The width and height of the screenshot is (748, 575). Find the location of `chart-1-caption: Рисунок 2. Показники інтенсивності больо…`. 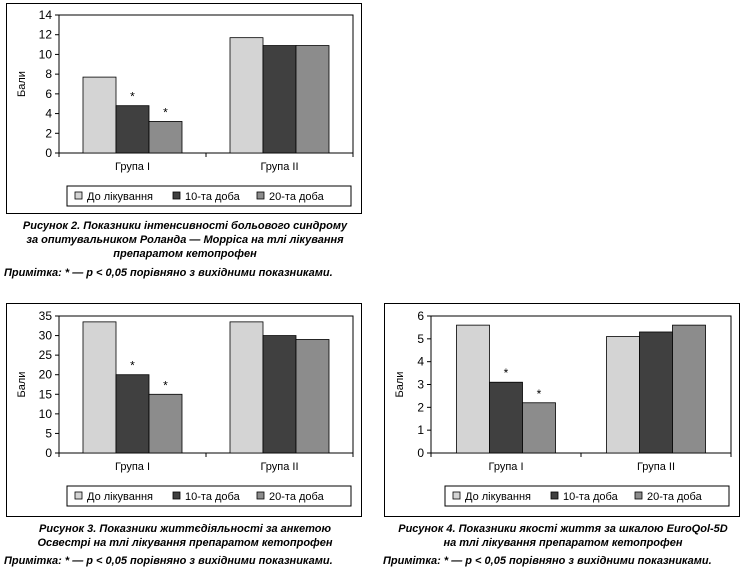

chart-1-caption: Рисунок 2. Показники інтенсивності больо… is located at coordinates (185, 240).